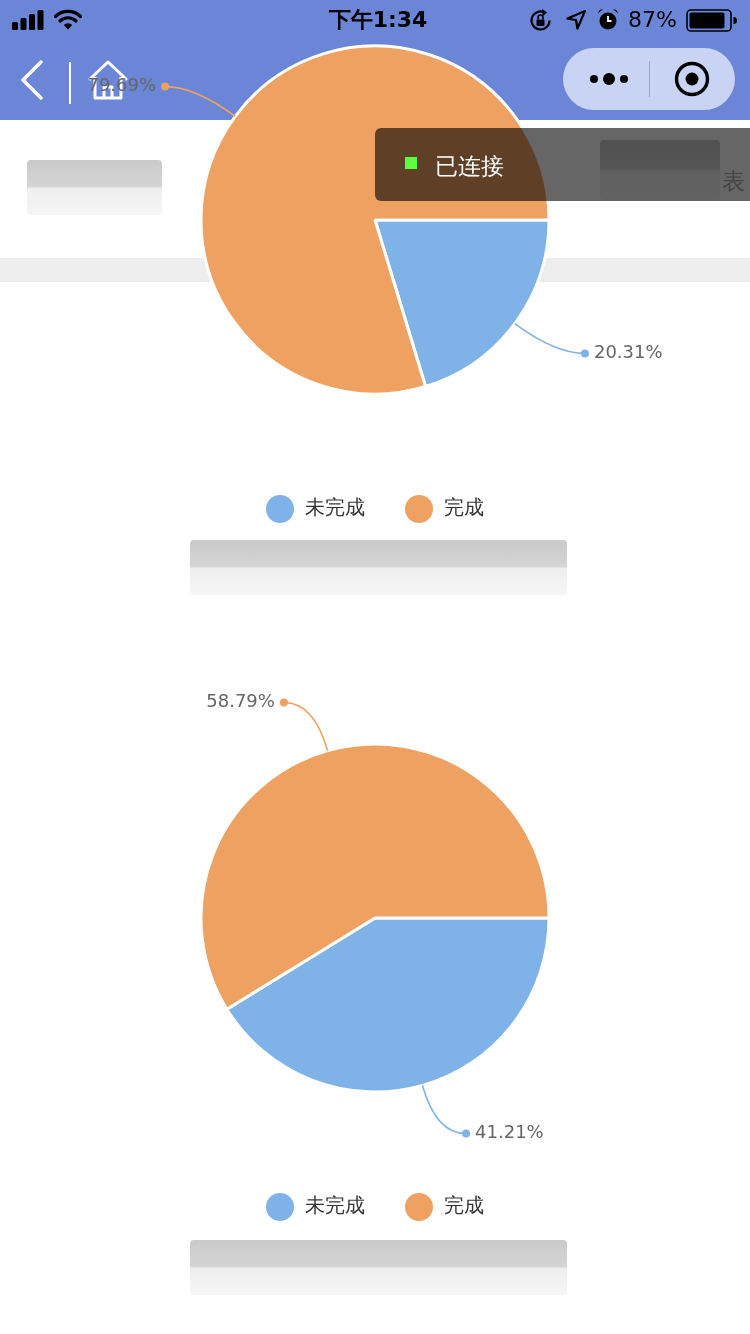 The image size is (750, 1334). What do you see at coordinates (652, 19) in the screenshot?
I see `text: 87%` at bounding box center [652, 19].